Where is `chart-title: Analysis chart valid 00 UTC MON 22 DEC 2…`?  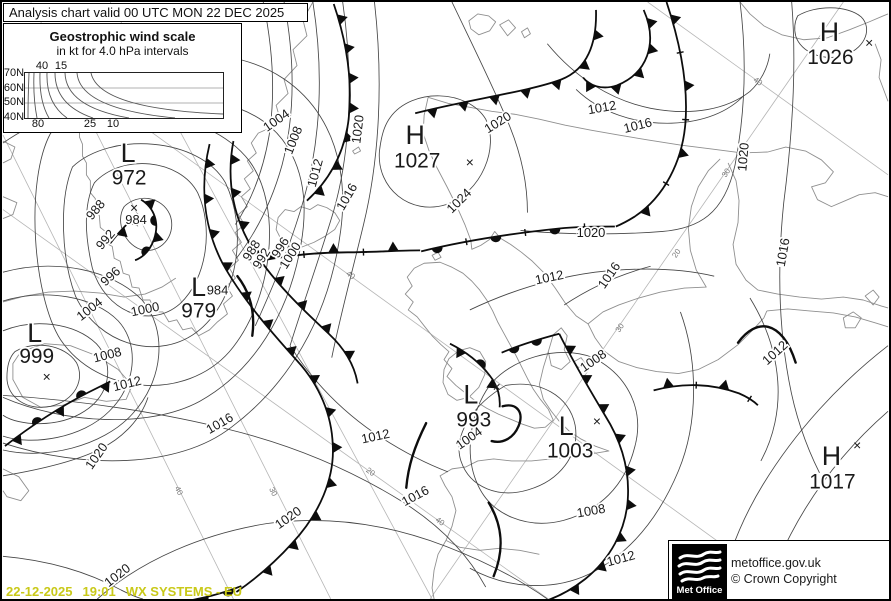
chart-title: Analysis chart valid 00 UTC MON 22 DEC 2… is located at coordinates (147, 12).